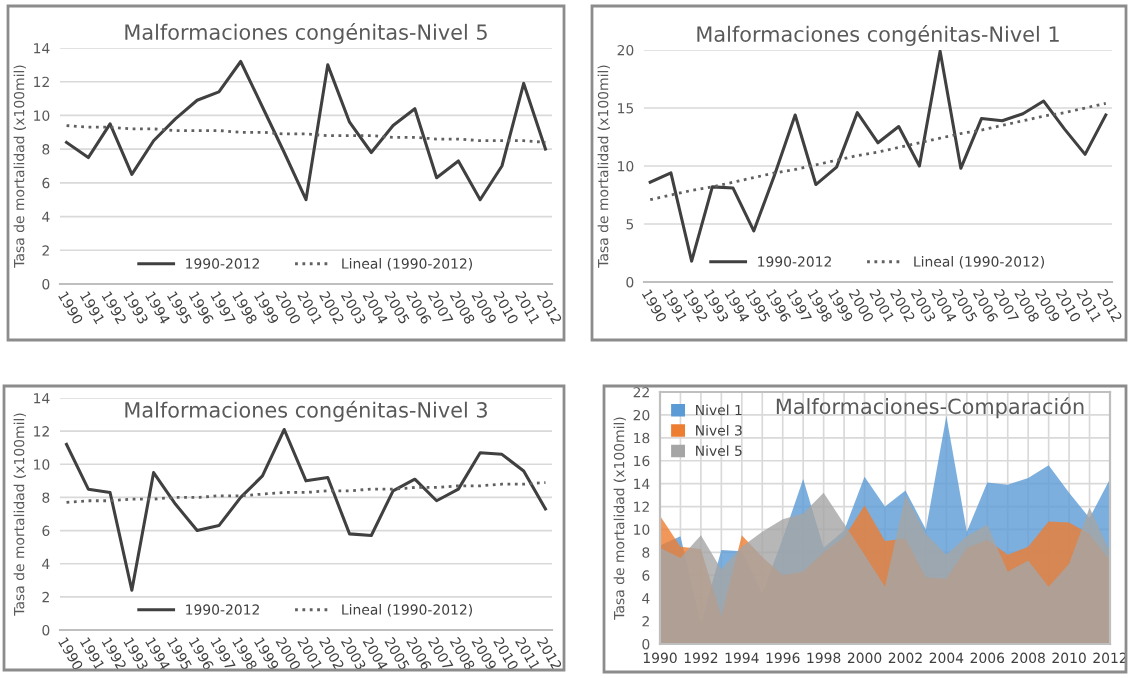  Describe the element at coordinates (930, 408) in the screenshot. I see `chart-title: Malformaciones-Comparación` at that location.